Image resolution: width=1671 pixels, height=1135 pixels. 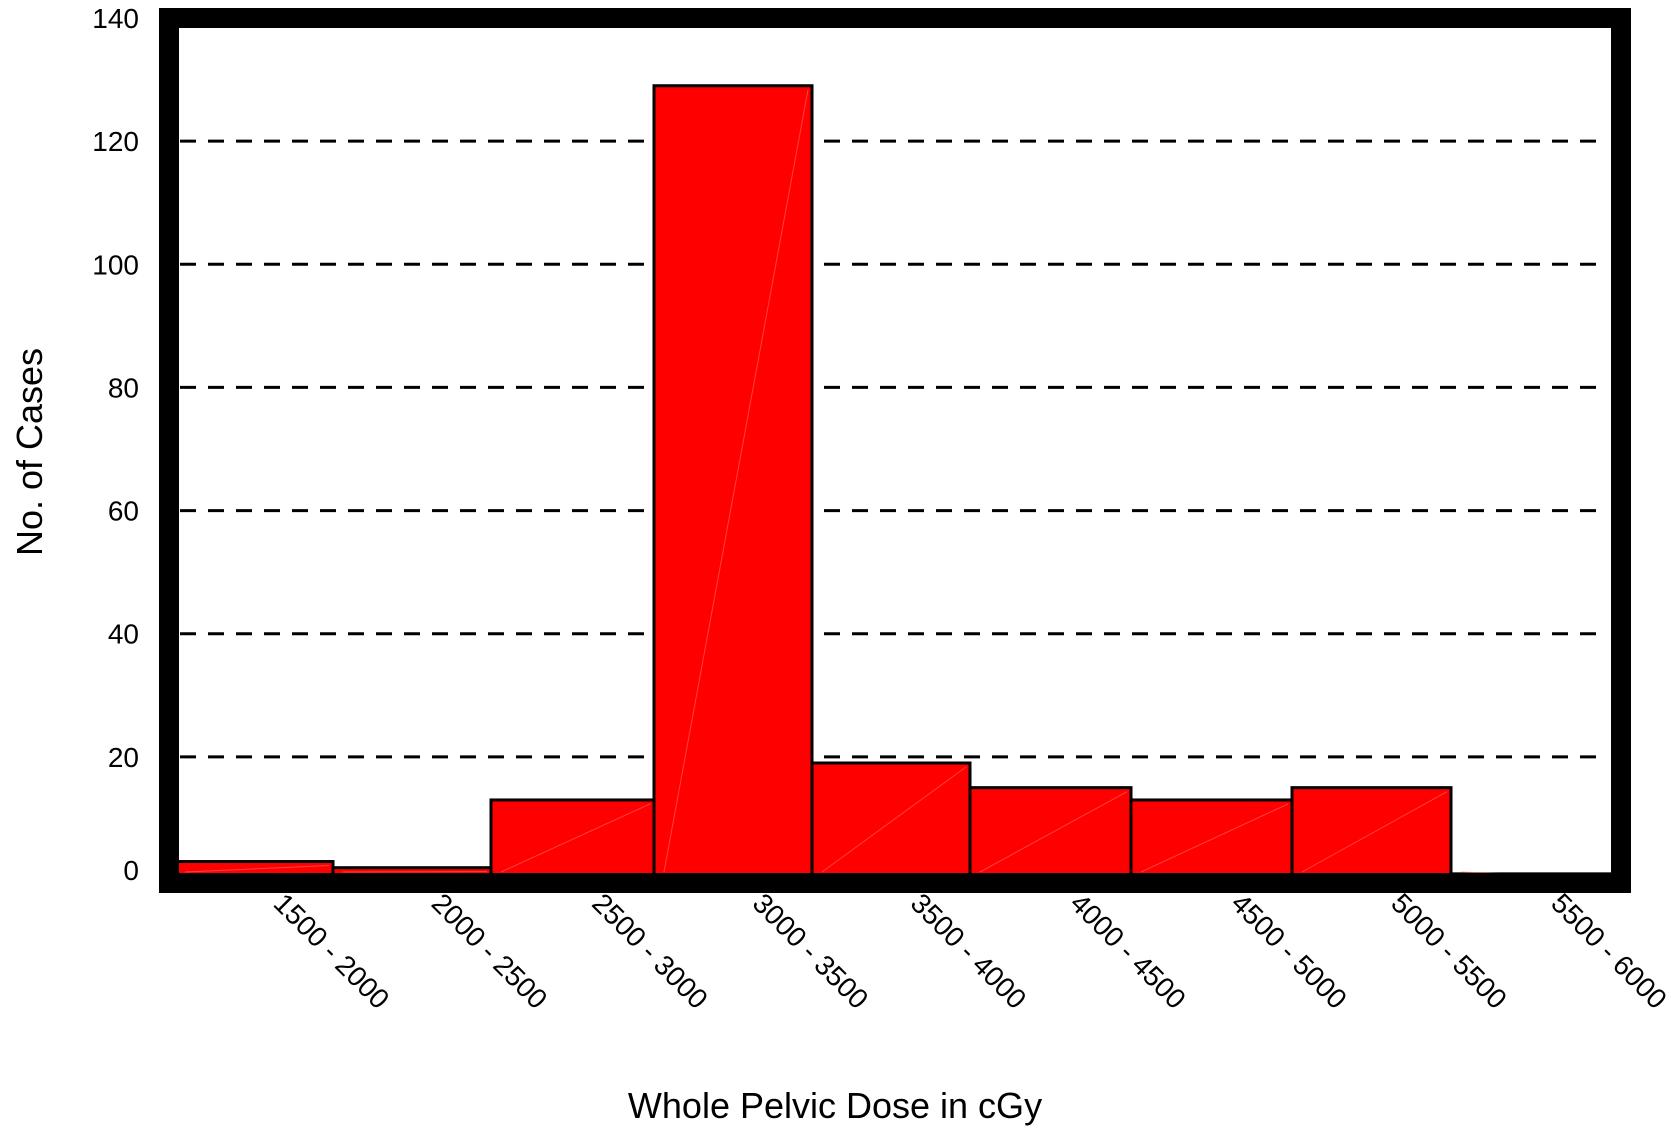 What do you see at coordinates (115, 444) in the screenshot?
I see `y-tick-labels: 0 20 40 60 80 100 120 140` at bounding box center [115, 444].